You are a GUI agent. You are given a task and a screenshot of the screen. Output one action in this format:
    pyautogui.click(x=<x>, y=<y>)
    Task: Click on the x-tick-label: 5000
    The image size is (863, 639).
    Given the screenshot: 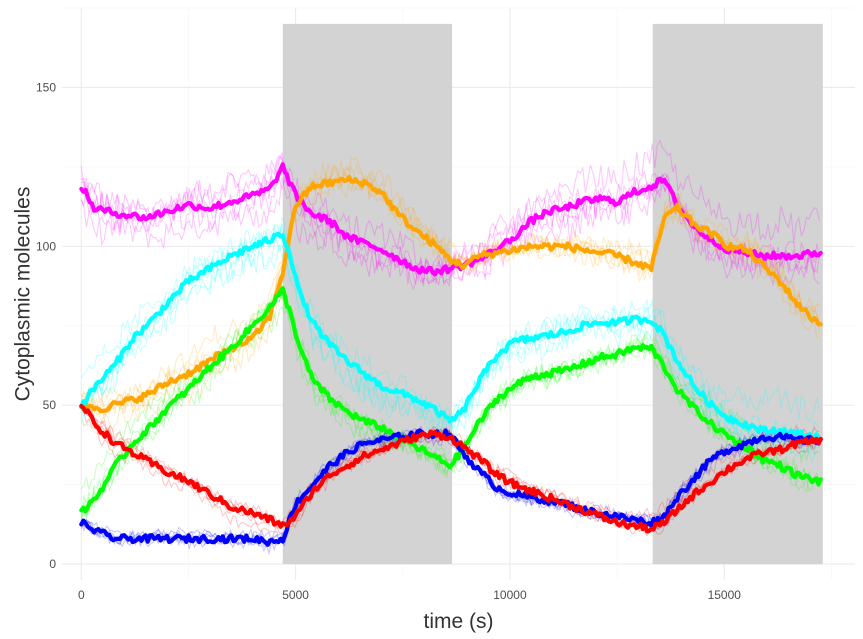 What is the action you would take?
    pyautogui.click(x=295, y=595)
    